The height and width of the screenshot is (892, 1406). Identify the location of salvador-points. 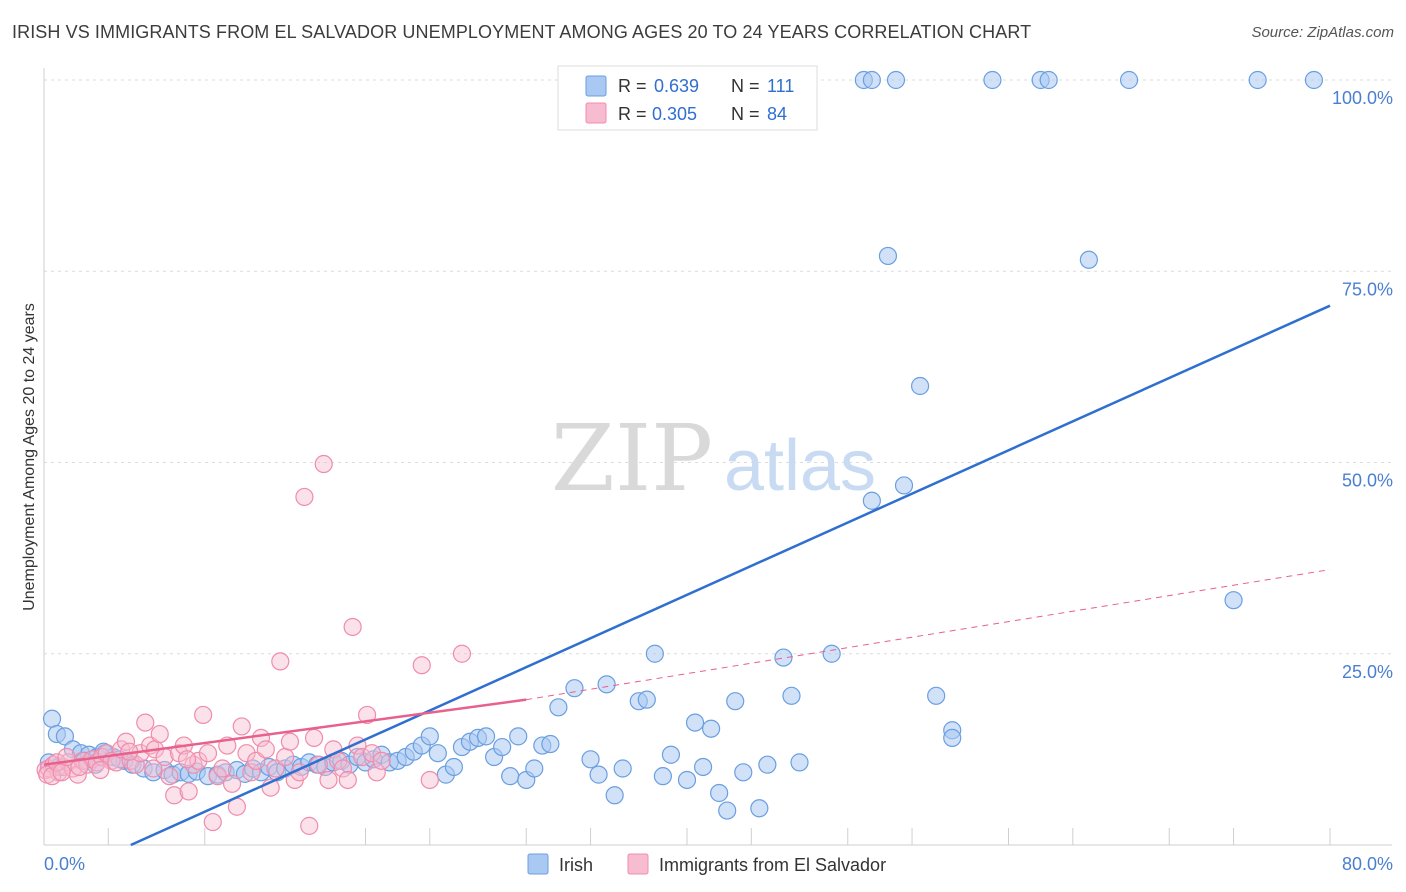
(254, 644).